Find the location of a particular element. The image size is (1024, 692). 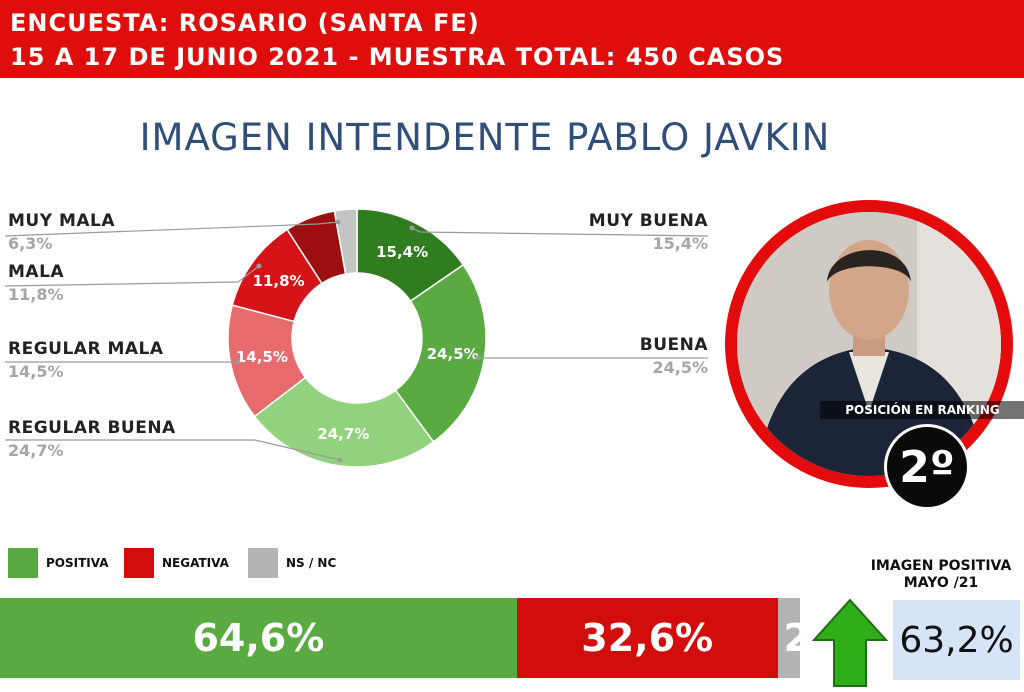

category-value: 15,4% is located at coordinates (680, 243).